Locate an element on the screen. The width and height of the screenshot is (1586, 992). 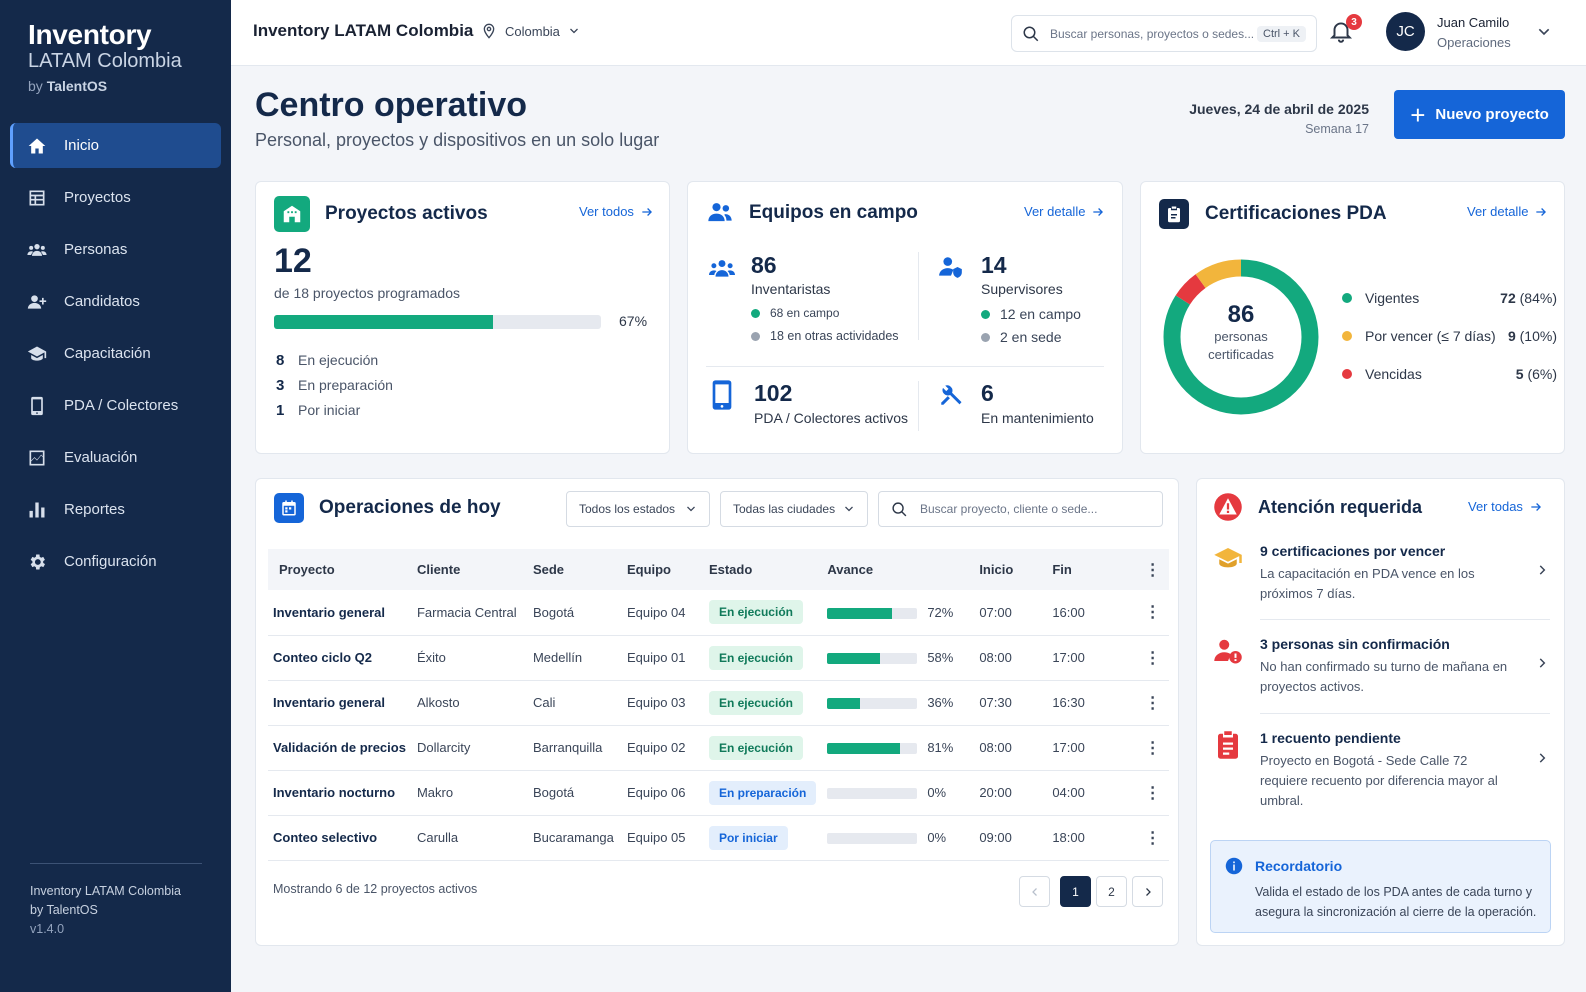
cell-site: Bogotá is located at coordinates (553, 792).